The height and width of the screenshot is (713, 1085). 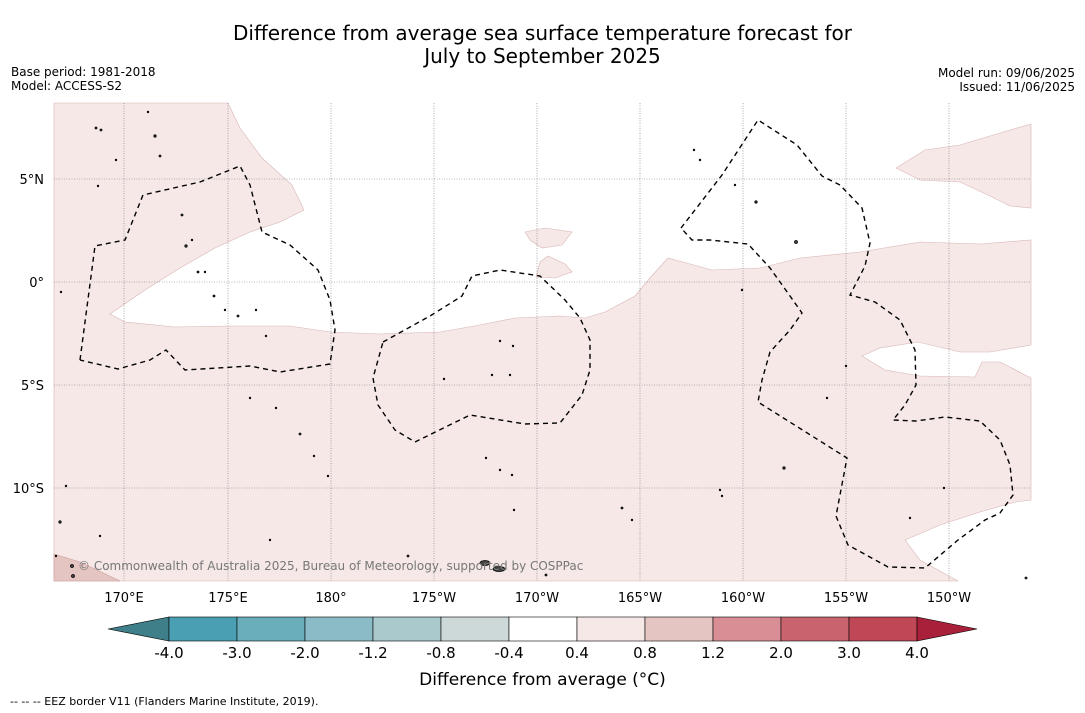 What do you see at coordinates (713, 653) in the screenshot?
I see `colorbar-tick-label: 1.2` at bounding box center [713, 653].